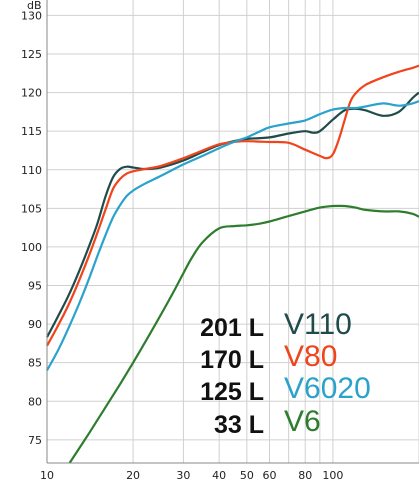 The width and height of the screenshot is (419, 484). What do you see at coordinates (35, 324) in the screenshot?
I see `y-tick-label: 90` at bounding box center [35, 324].